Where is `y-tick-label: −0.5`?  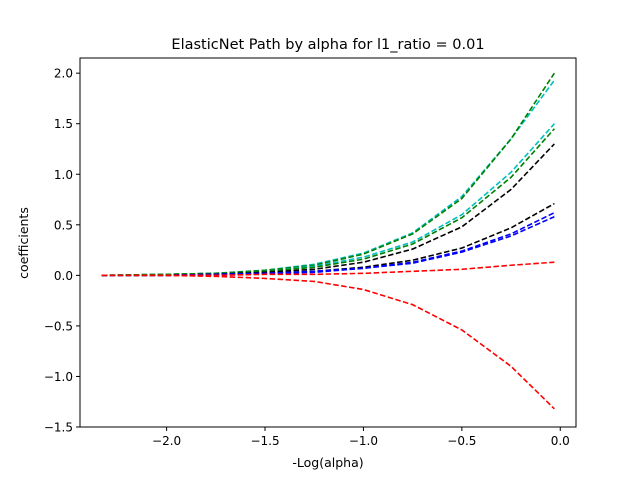 y-tick-label: −0.5 is located at coordinates (58, 326).